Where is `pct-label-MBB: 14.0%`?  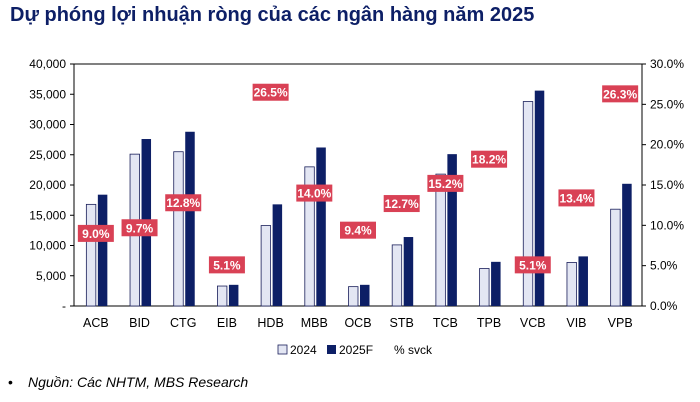 pct-label-MBB: 14.0% is located at coordinates (314, 193).